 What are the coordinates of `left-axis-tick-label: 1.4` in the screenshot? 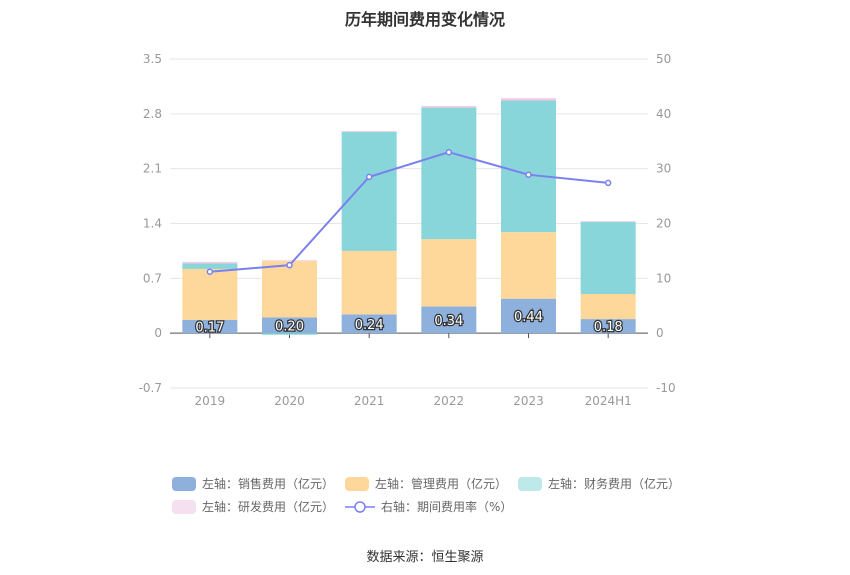 It's located at (152, 224).